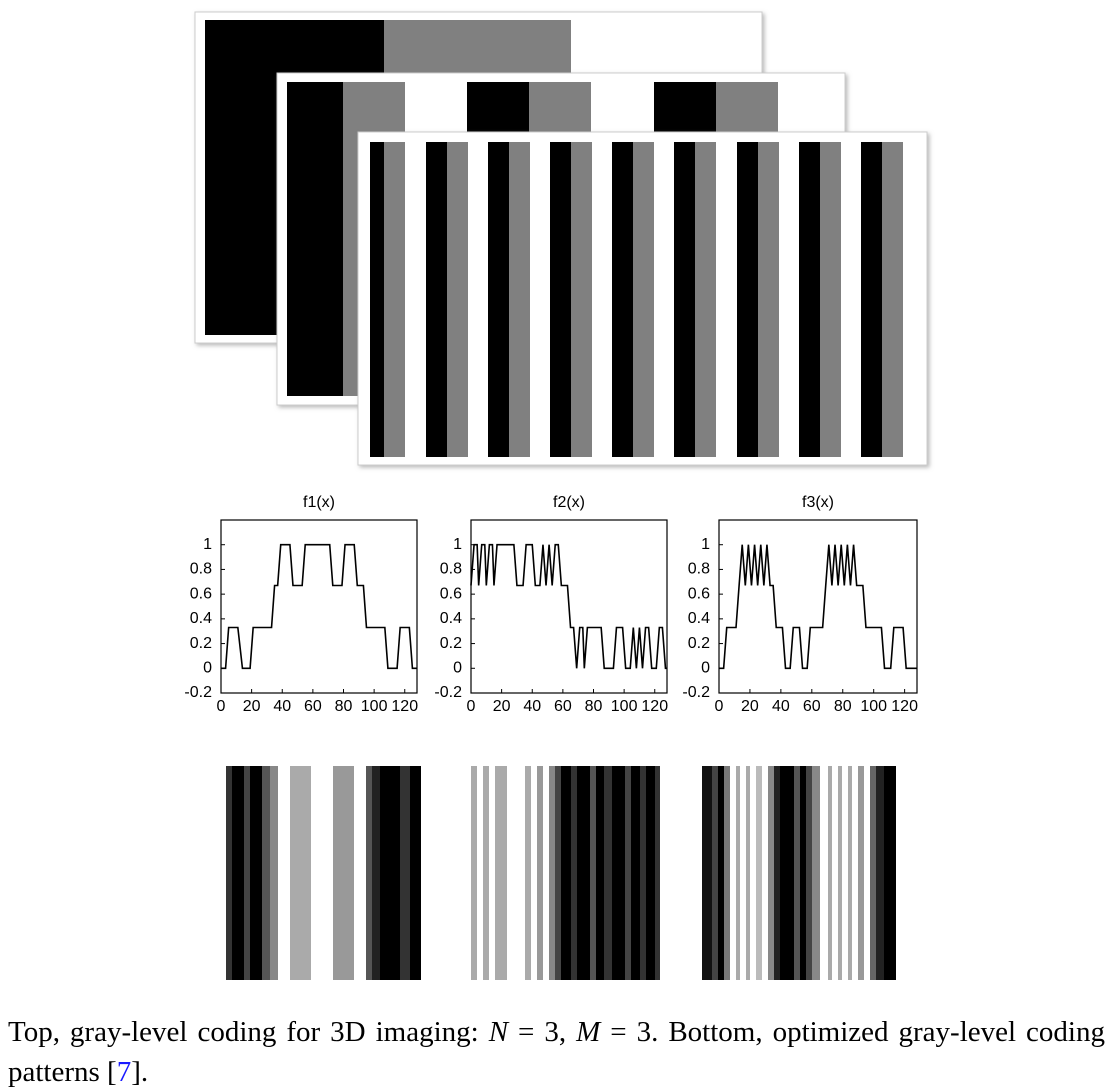  I want to click on plot-title: f2(x), so click(569, 502).